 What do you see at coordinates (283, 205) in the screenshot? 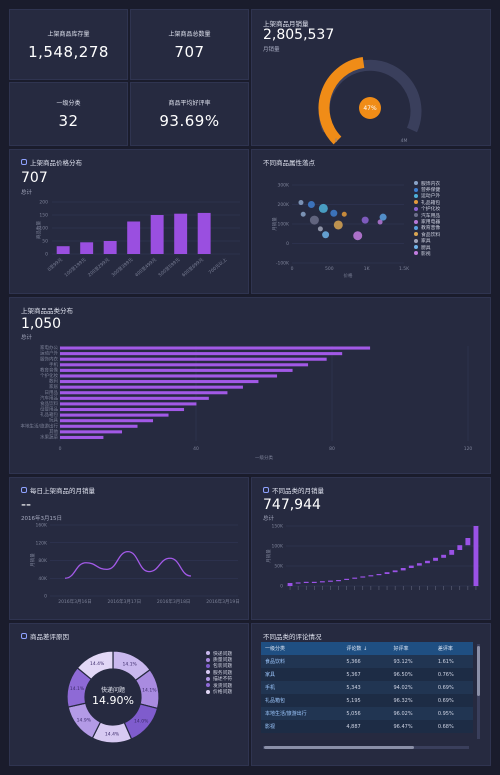
I see `y-tick-label: 200K` at bounding box center [283, 205].